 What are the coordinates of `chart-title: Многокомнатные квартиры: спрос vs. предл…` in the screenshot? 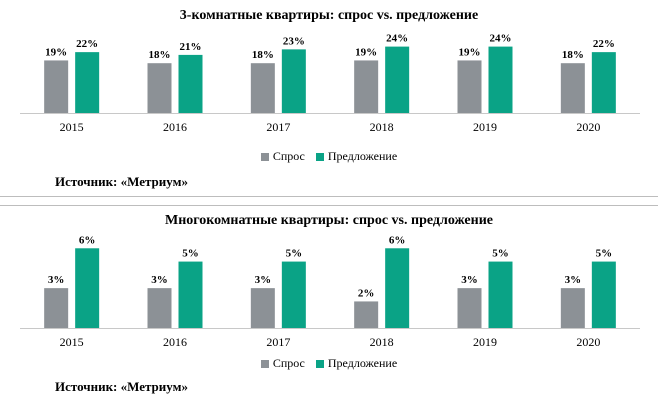 It's located at (328, 220).